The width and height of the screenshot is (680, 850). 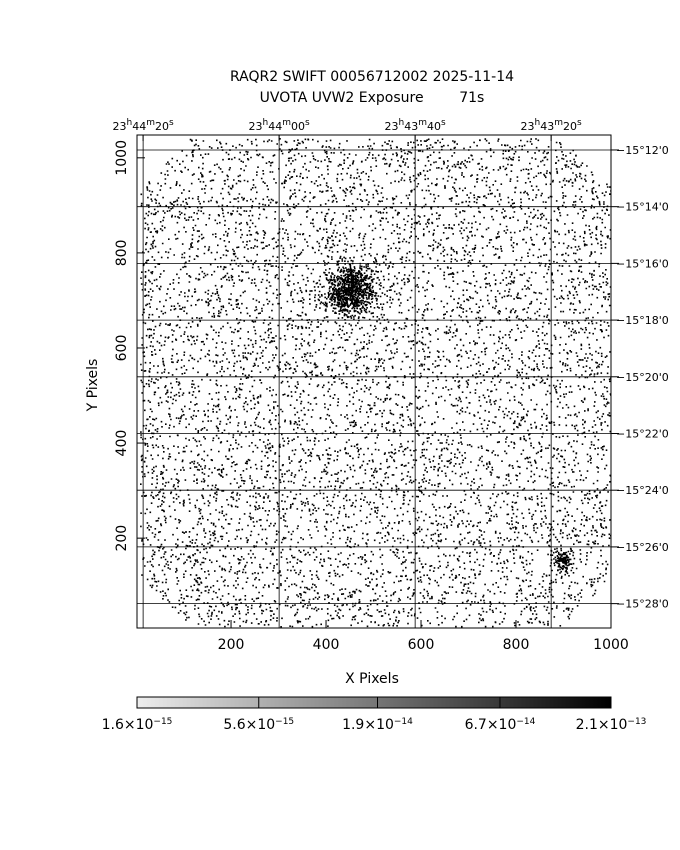 What do you see at coordinates (642, 490) in the screenshot?
I see `y2-tick-label: −15°24'0` at bounding box center [642, 490].